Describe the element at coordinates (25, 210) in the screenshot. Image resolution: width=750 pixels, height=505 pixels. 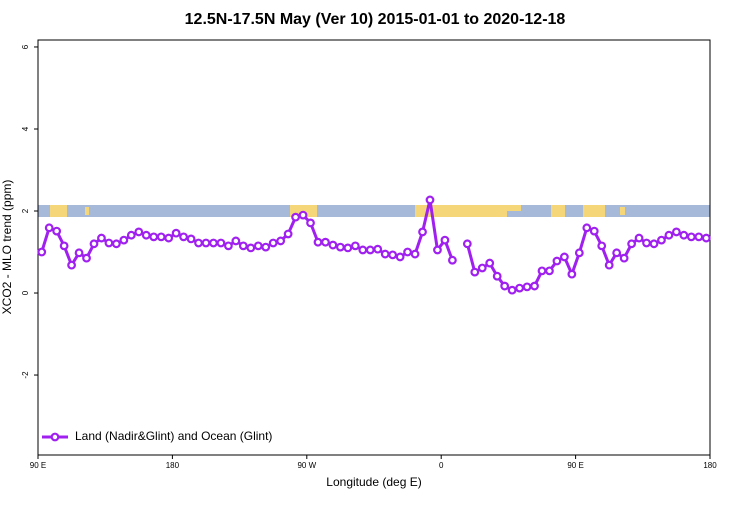
I see `y-tick-label: 2` at that location.